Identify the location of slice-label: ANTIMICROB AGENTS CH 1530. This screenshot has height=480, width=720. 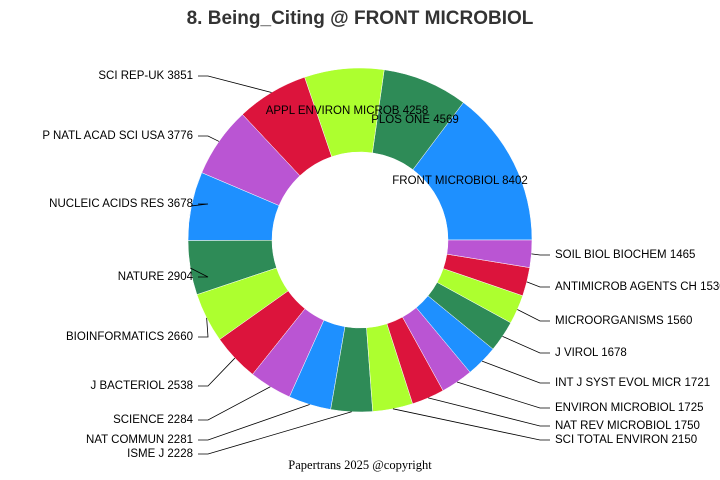
(637, 287).